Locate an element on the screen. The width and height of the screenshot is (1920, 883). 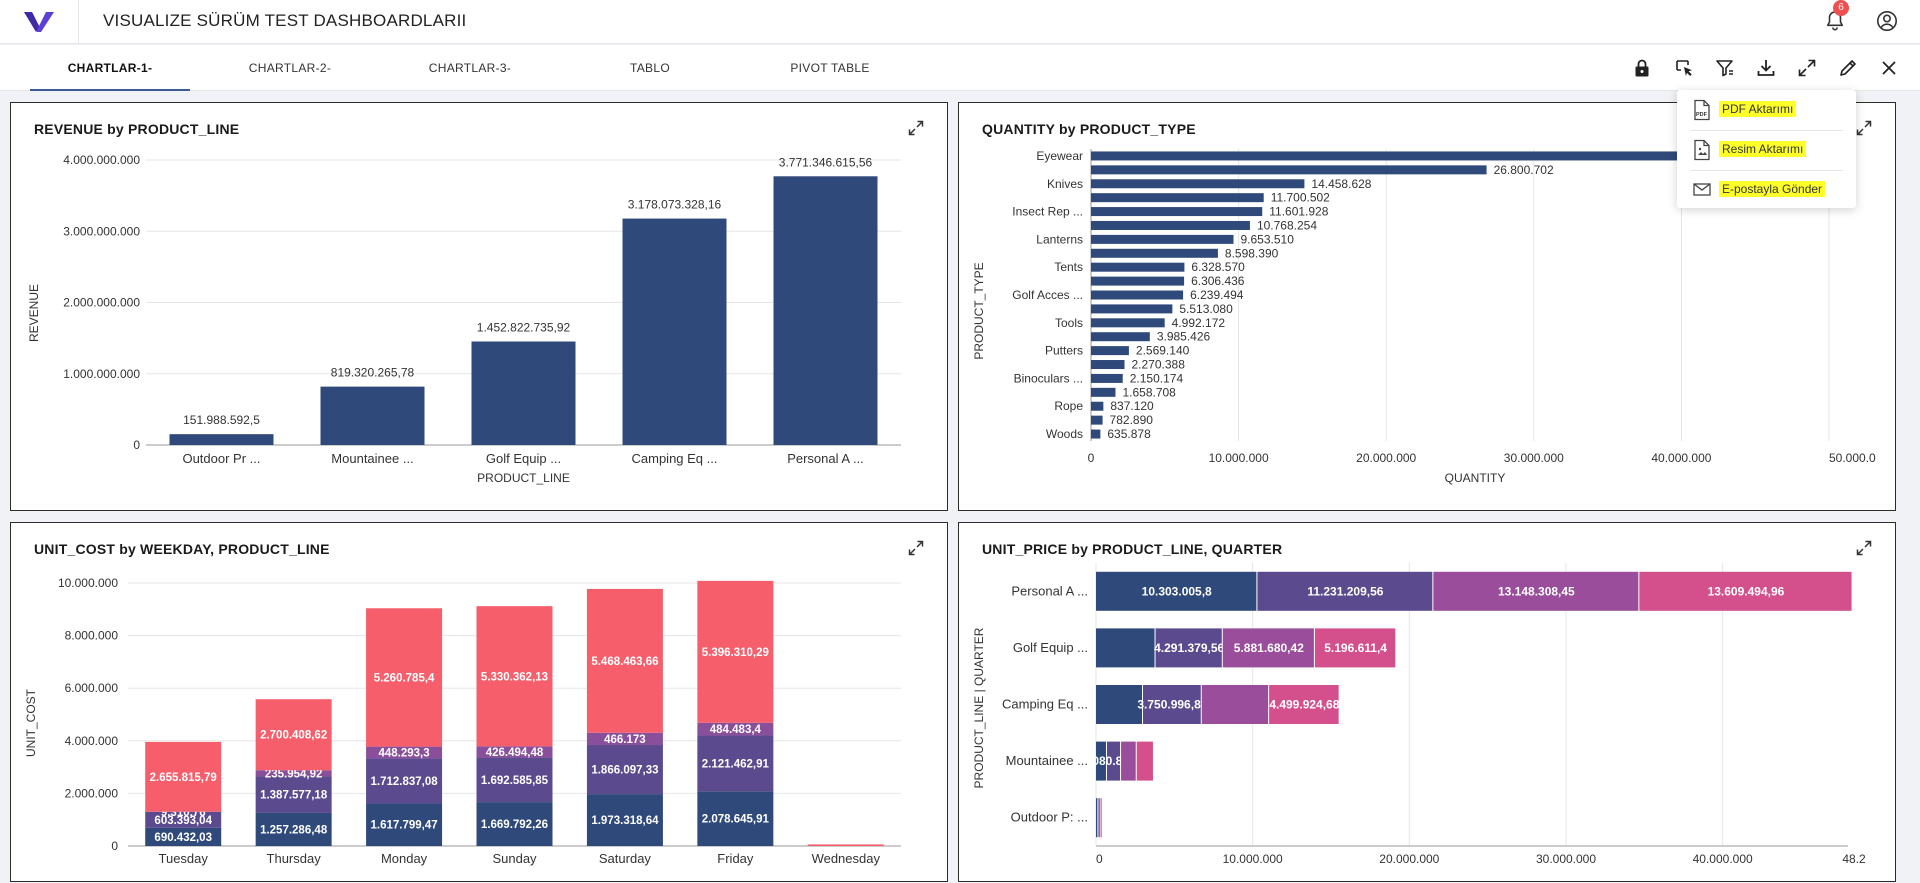
lock-icon is located at coordinates (1642, 68).